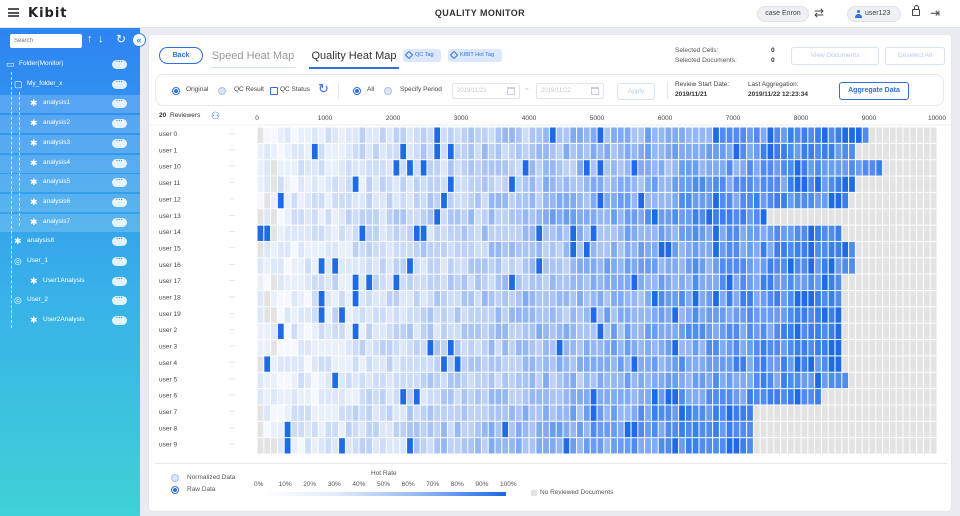  Describe the element at coordinates (13, 12) in the screenshot. I see `menu-icon` at that location.